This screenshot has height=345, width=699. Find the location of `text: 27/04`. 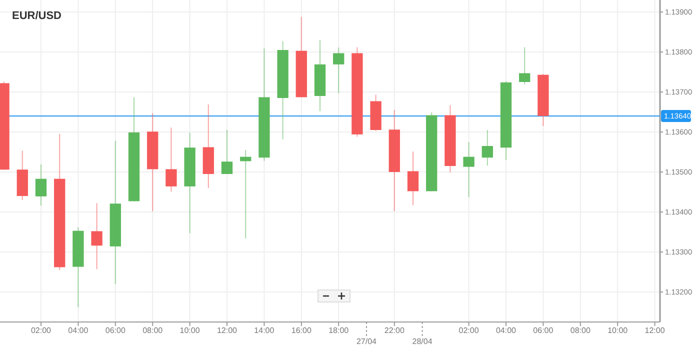

text: 27/04 is located at coordinates (367, 341).